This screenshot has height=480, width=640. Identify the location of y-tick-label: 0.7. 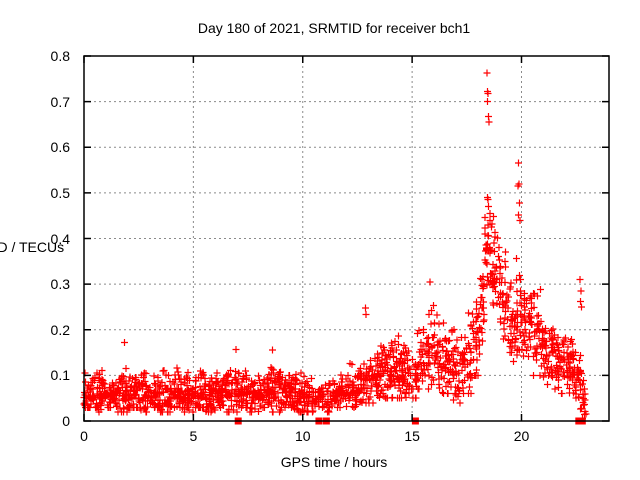
(60, 101).